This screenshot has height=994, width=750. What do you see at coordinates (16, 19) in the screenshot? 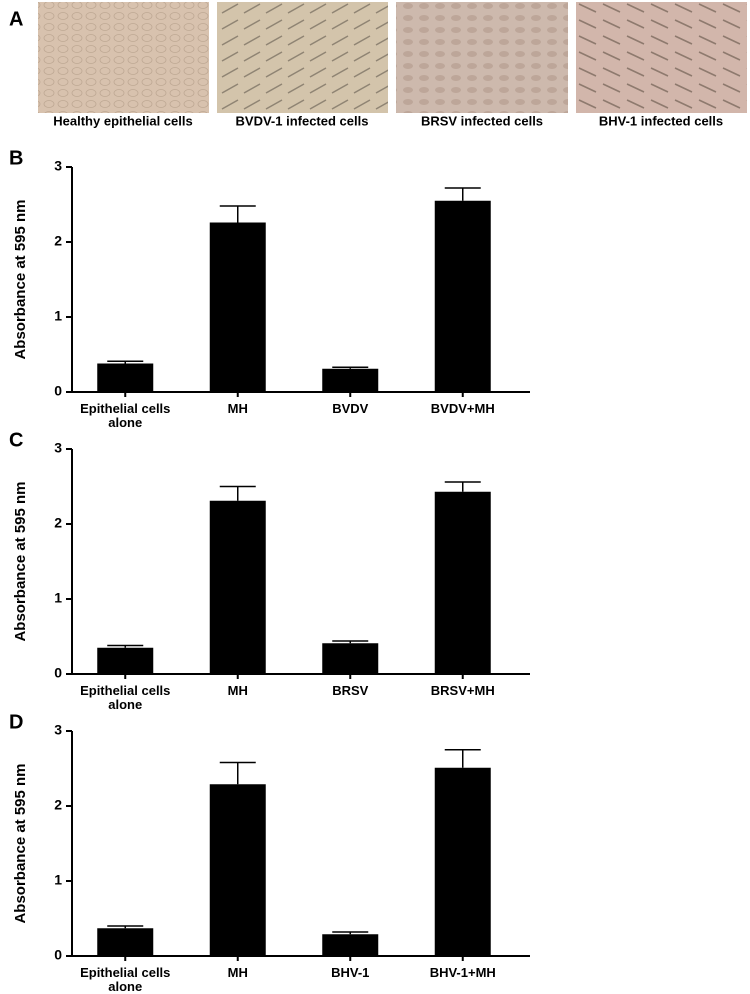
I see `panel-label: A` at bounding box center [16, 19].